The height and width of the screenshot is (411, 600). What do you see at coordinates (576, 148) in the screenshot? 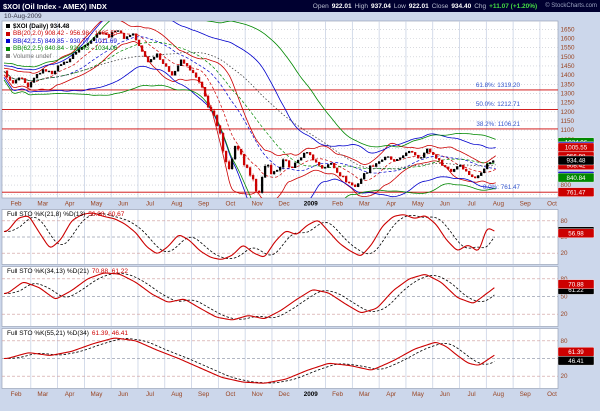
I see `price-box-value: 1005.55` at bounding box center [576, 148].